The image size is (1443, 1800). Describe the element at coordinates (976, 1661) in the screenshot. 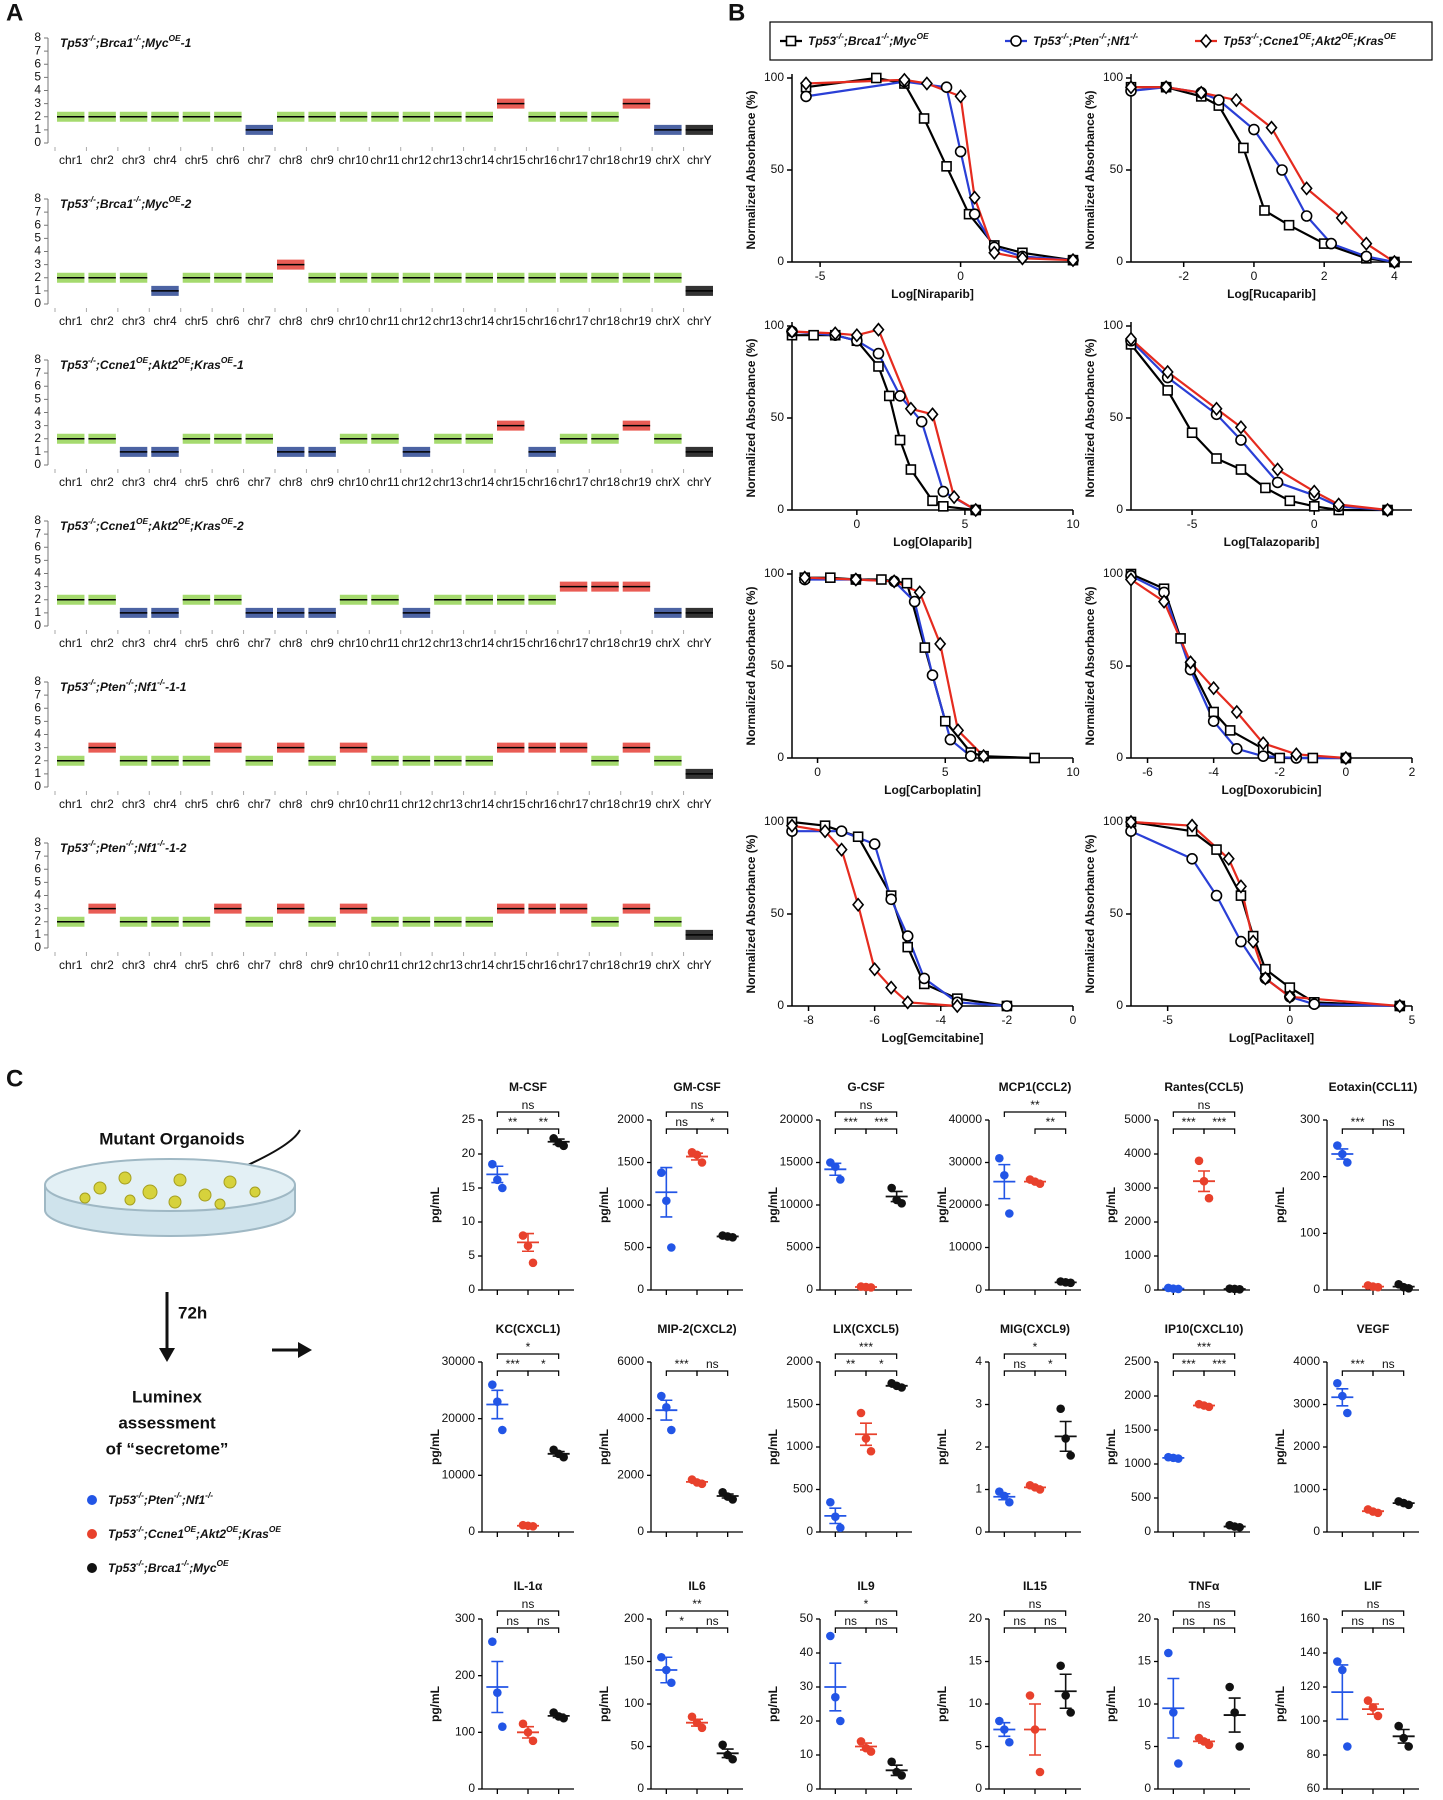

I see `y-tick-label: 15` at that location.